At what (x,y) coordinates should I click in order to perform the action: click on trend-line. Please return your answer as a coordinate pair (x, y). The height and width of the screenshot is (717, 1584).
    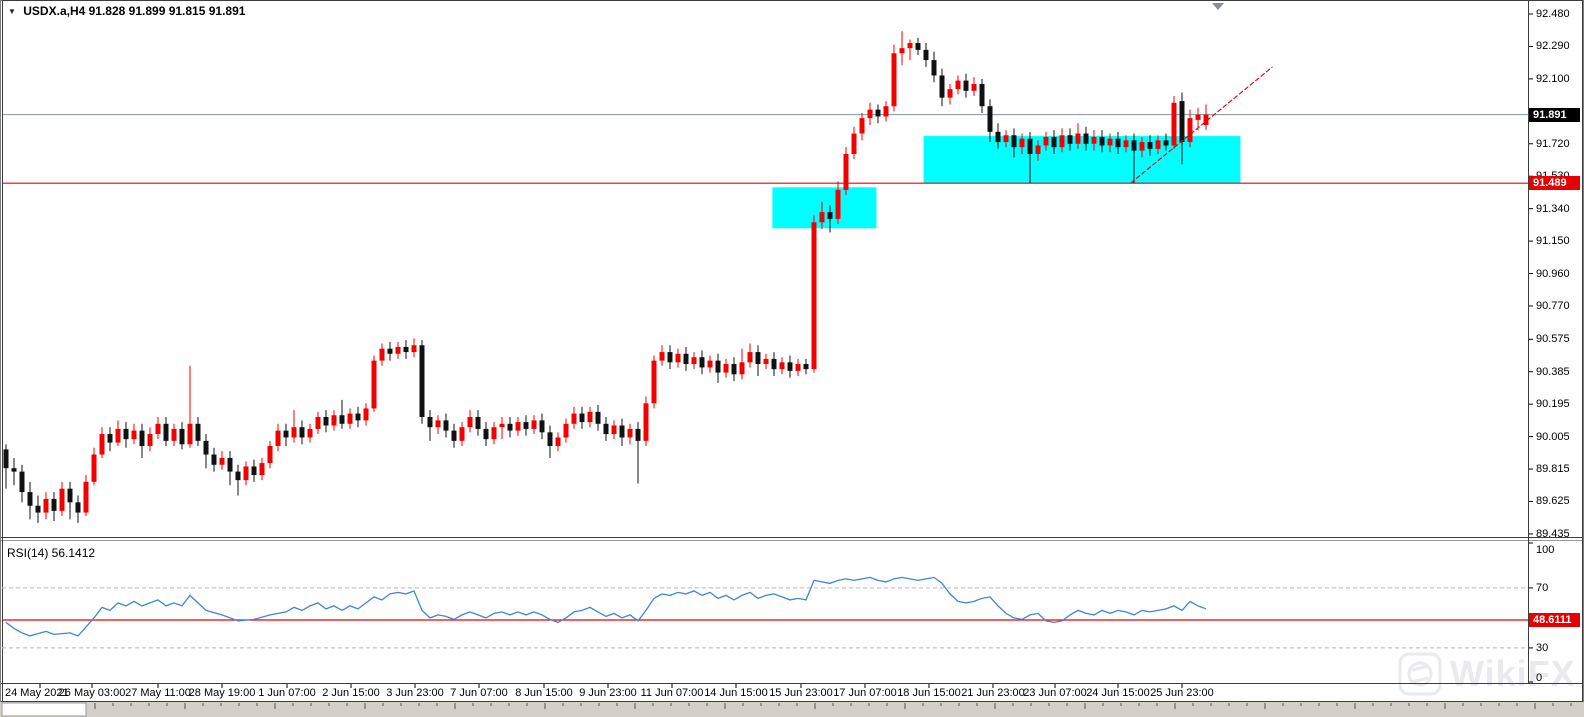
    Looking at the image, I should click on (1201, 125).